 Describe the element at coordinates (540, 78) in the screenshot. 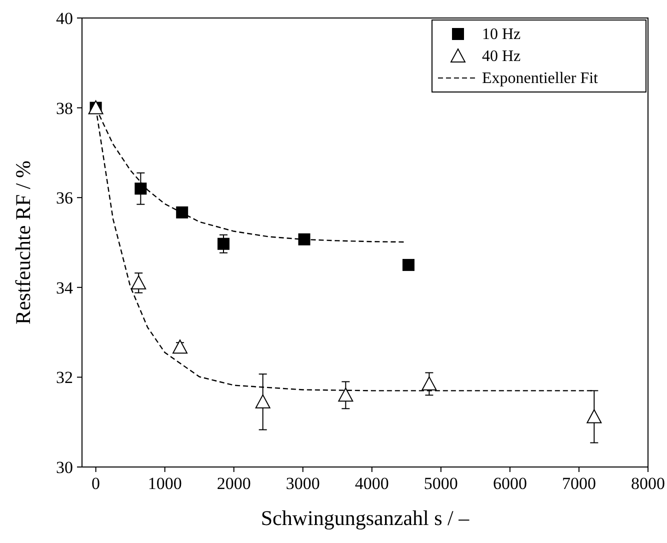

I see `legend-label: Exponentieller Fit` at that location.